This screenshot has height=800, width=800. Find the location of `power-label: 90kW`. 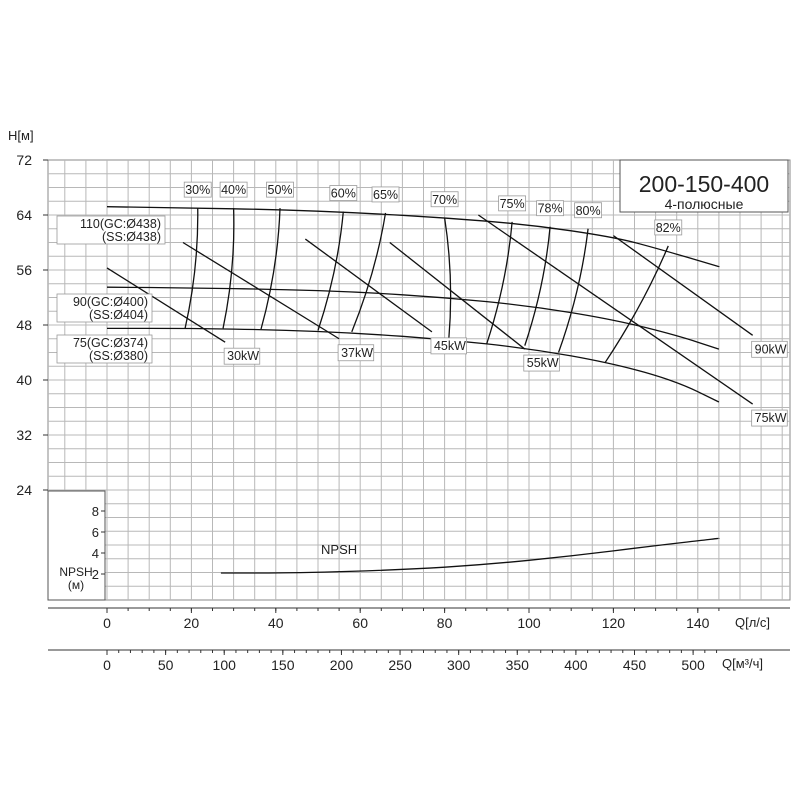

power-label: 90kW is located at coordinates (771, 349).